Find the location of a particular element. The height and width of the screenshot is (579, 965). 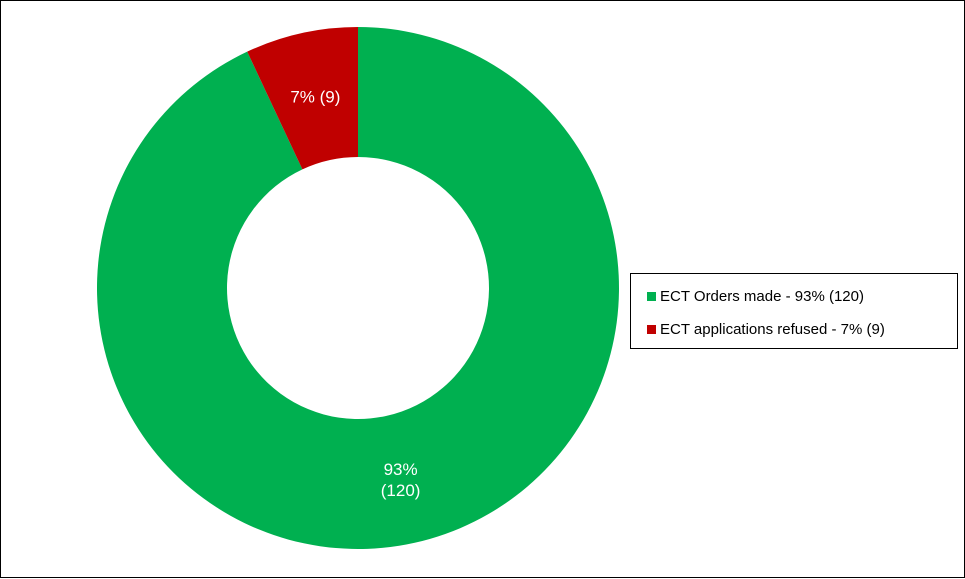

slice-applications-refused is located at coordinates (302, 98).